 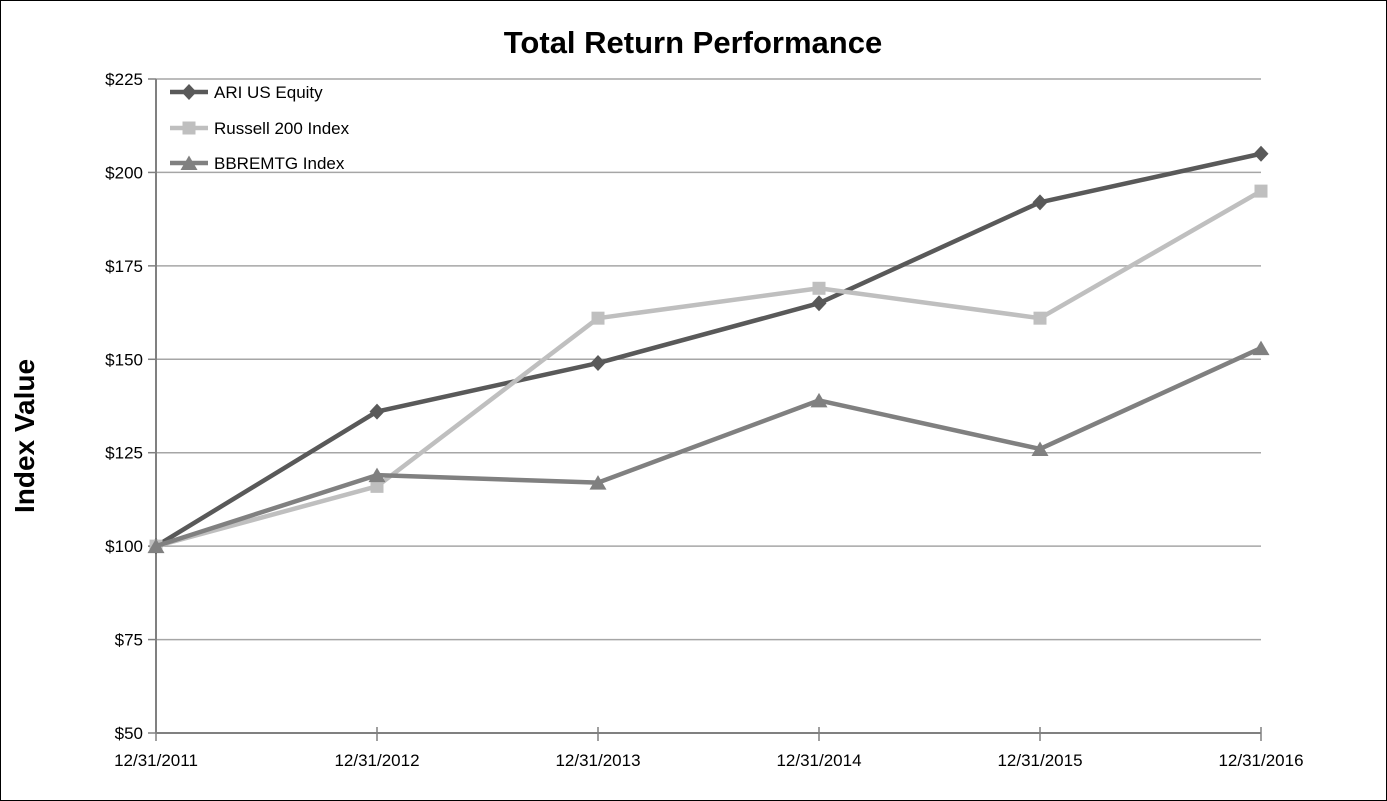 I want to click on x-tick-label: 12/31/2012, so click(x=376, y=760).